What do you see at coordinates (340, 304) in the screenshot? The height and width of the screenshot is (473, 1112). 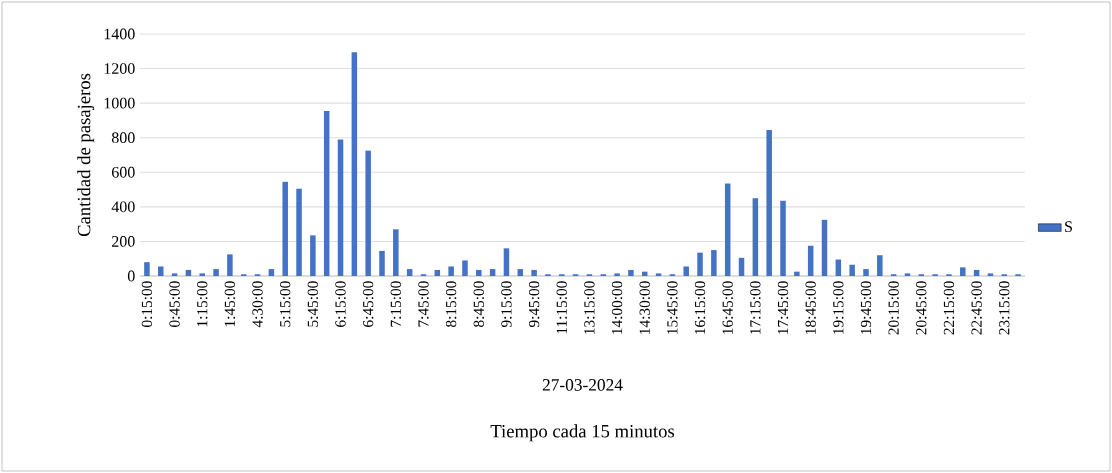 I see `x-tick-label: 6:15:00` at bounding box center [340, 304].